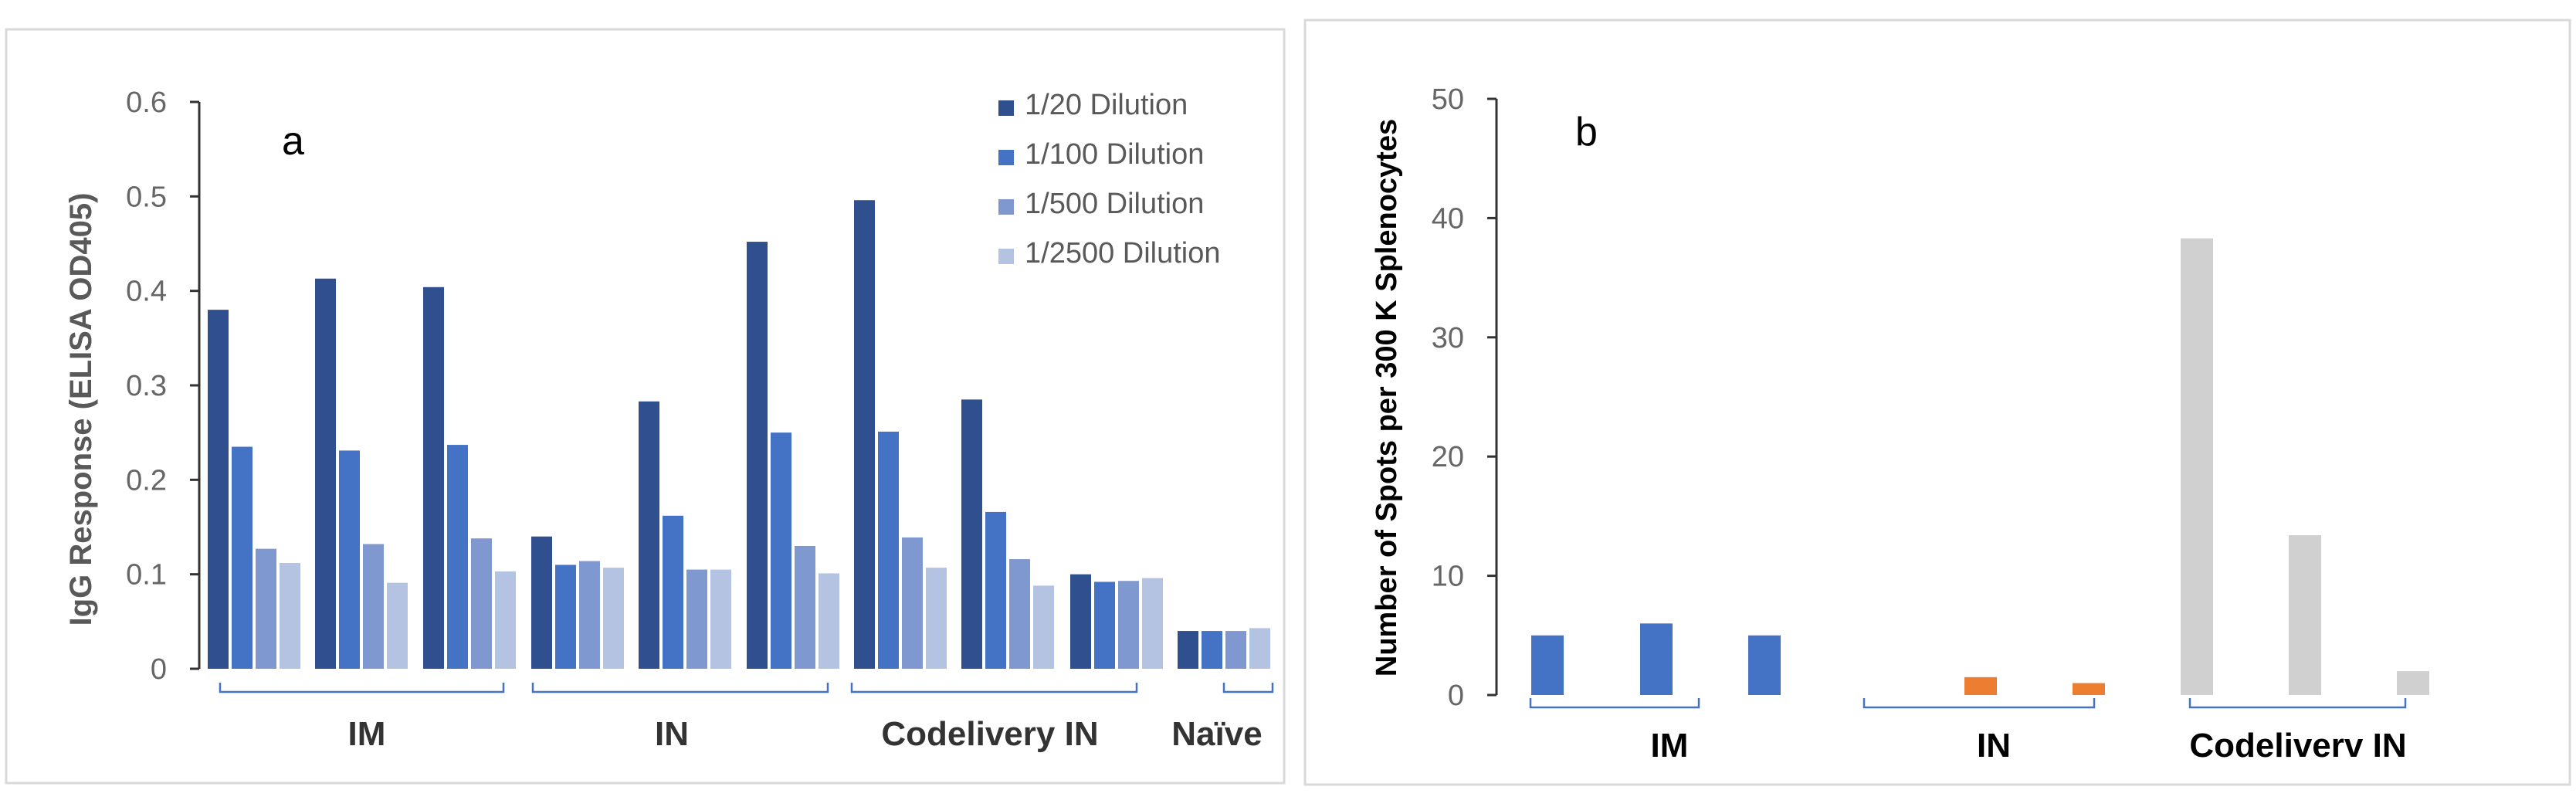 Image resolution: width=2576 pixels, height=807 pixels. Describe the element at coordinates (81, 410) in the screenshot. I see `panel-a-y-axis-label: IgG Response (ELISA OD405)` at that location.